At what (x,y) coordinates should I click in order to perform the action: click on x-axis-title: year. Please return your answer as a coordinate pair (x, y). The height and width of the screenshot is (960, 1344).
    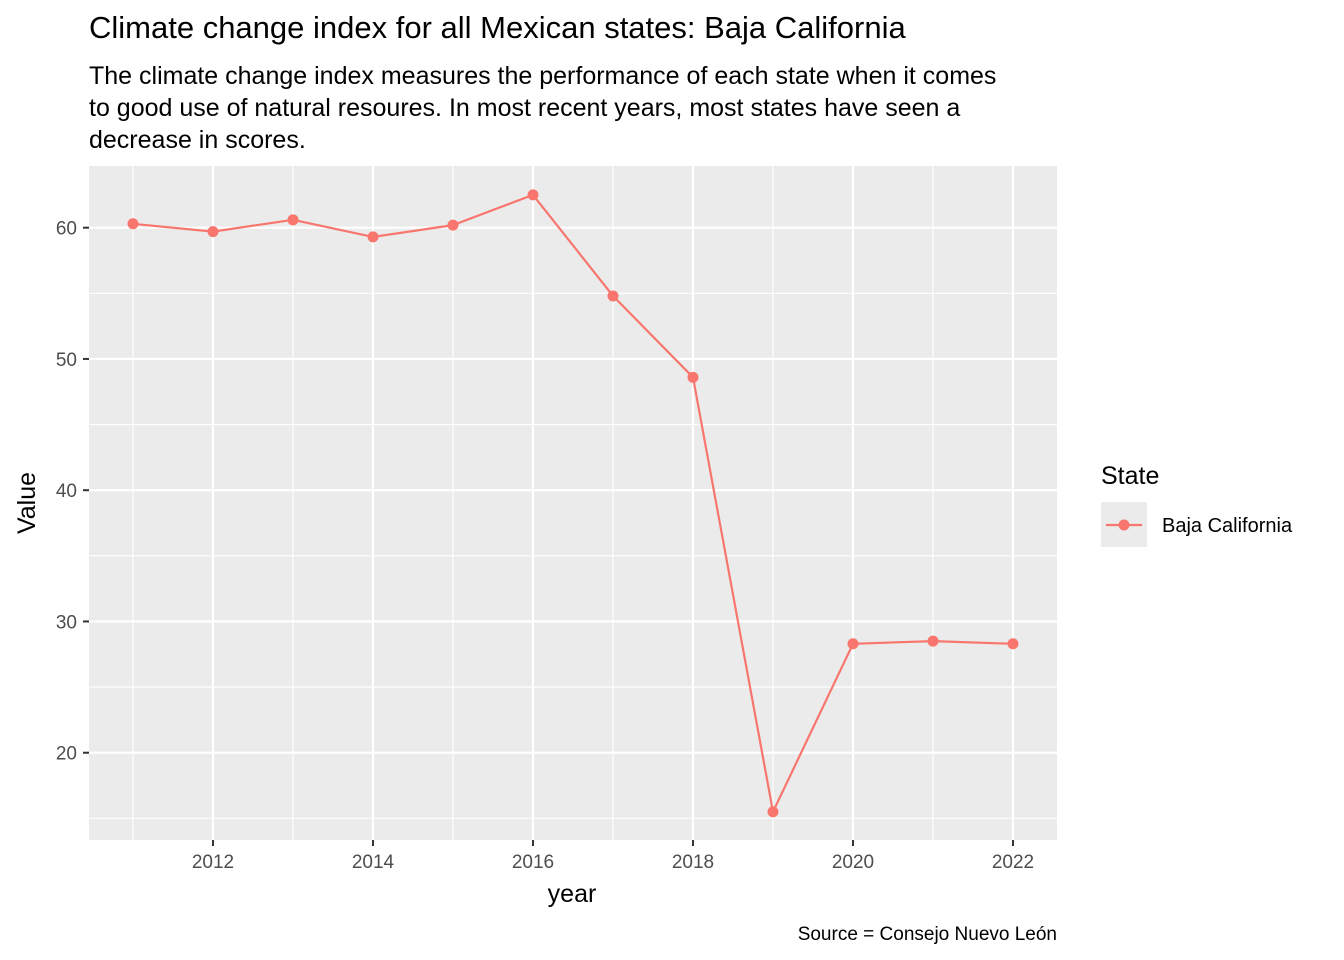
    Looking at the image, I should click on (572, 894).